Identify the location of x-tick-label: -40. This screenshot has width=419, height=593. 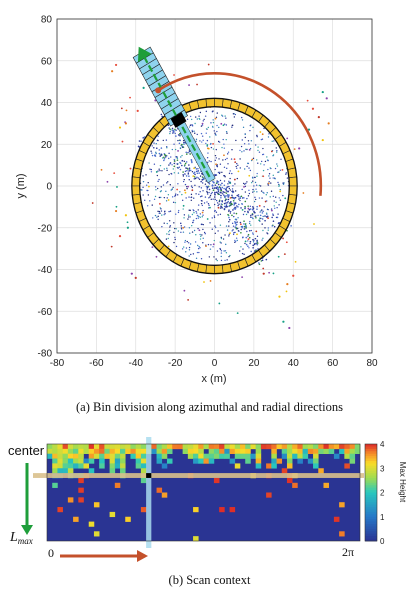
(136, 363).